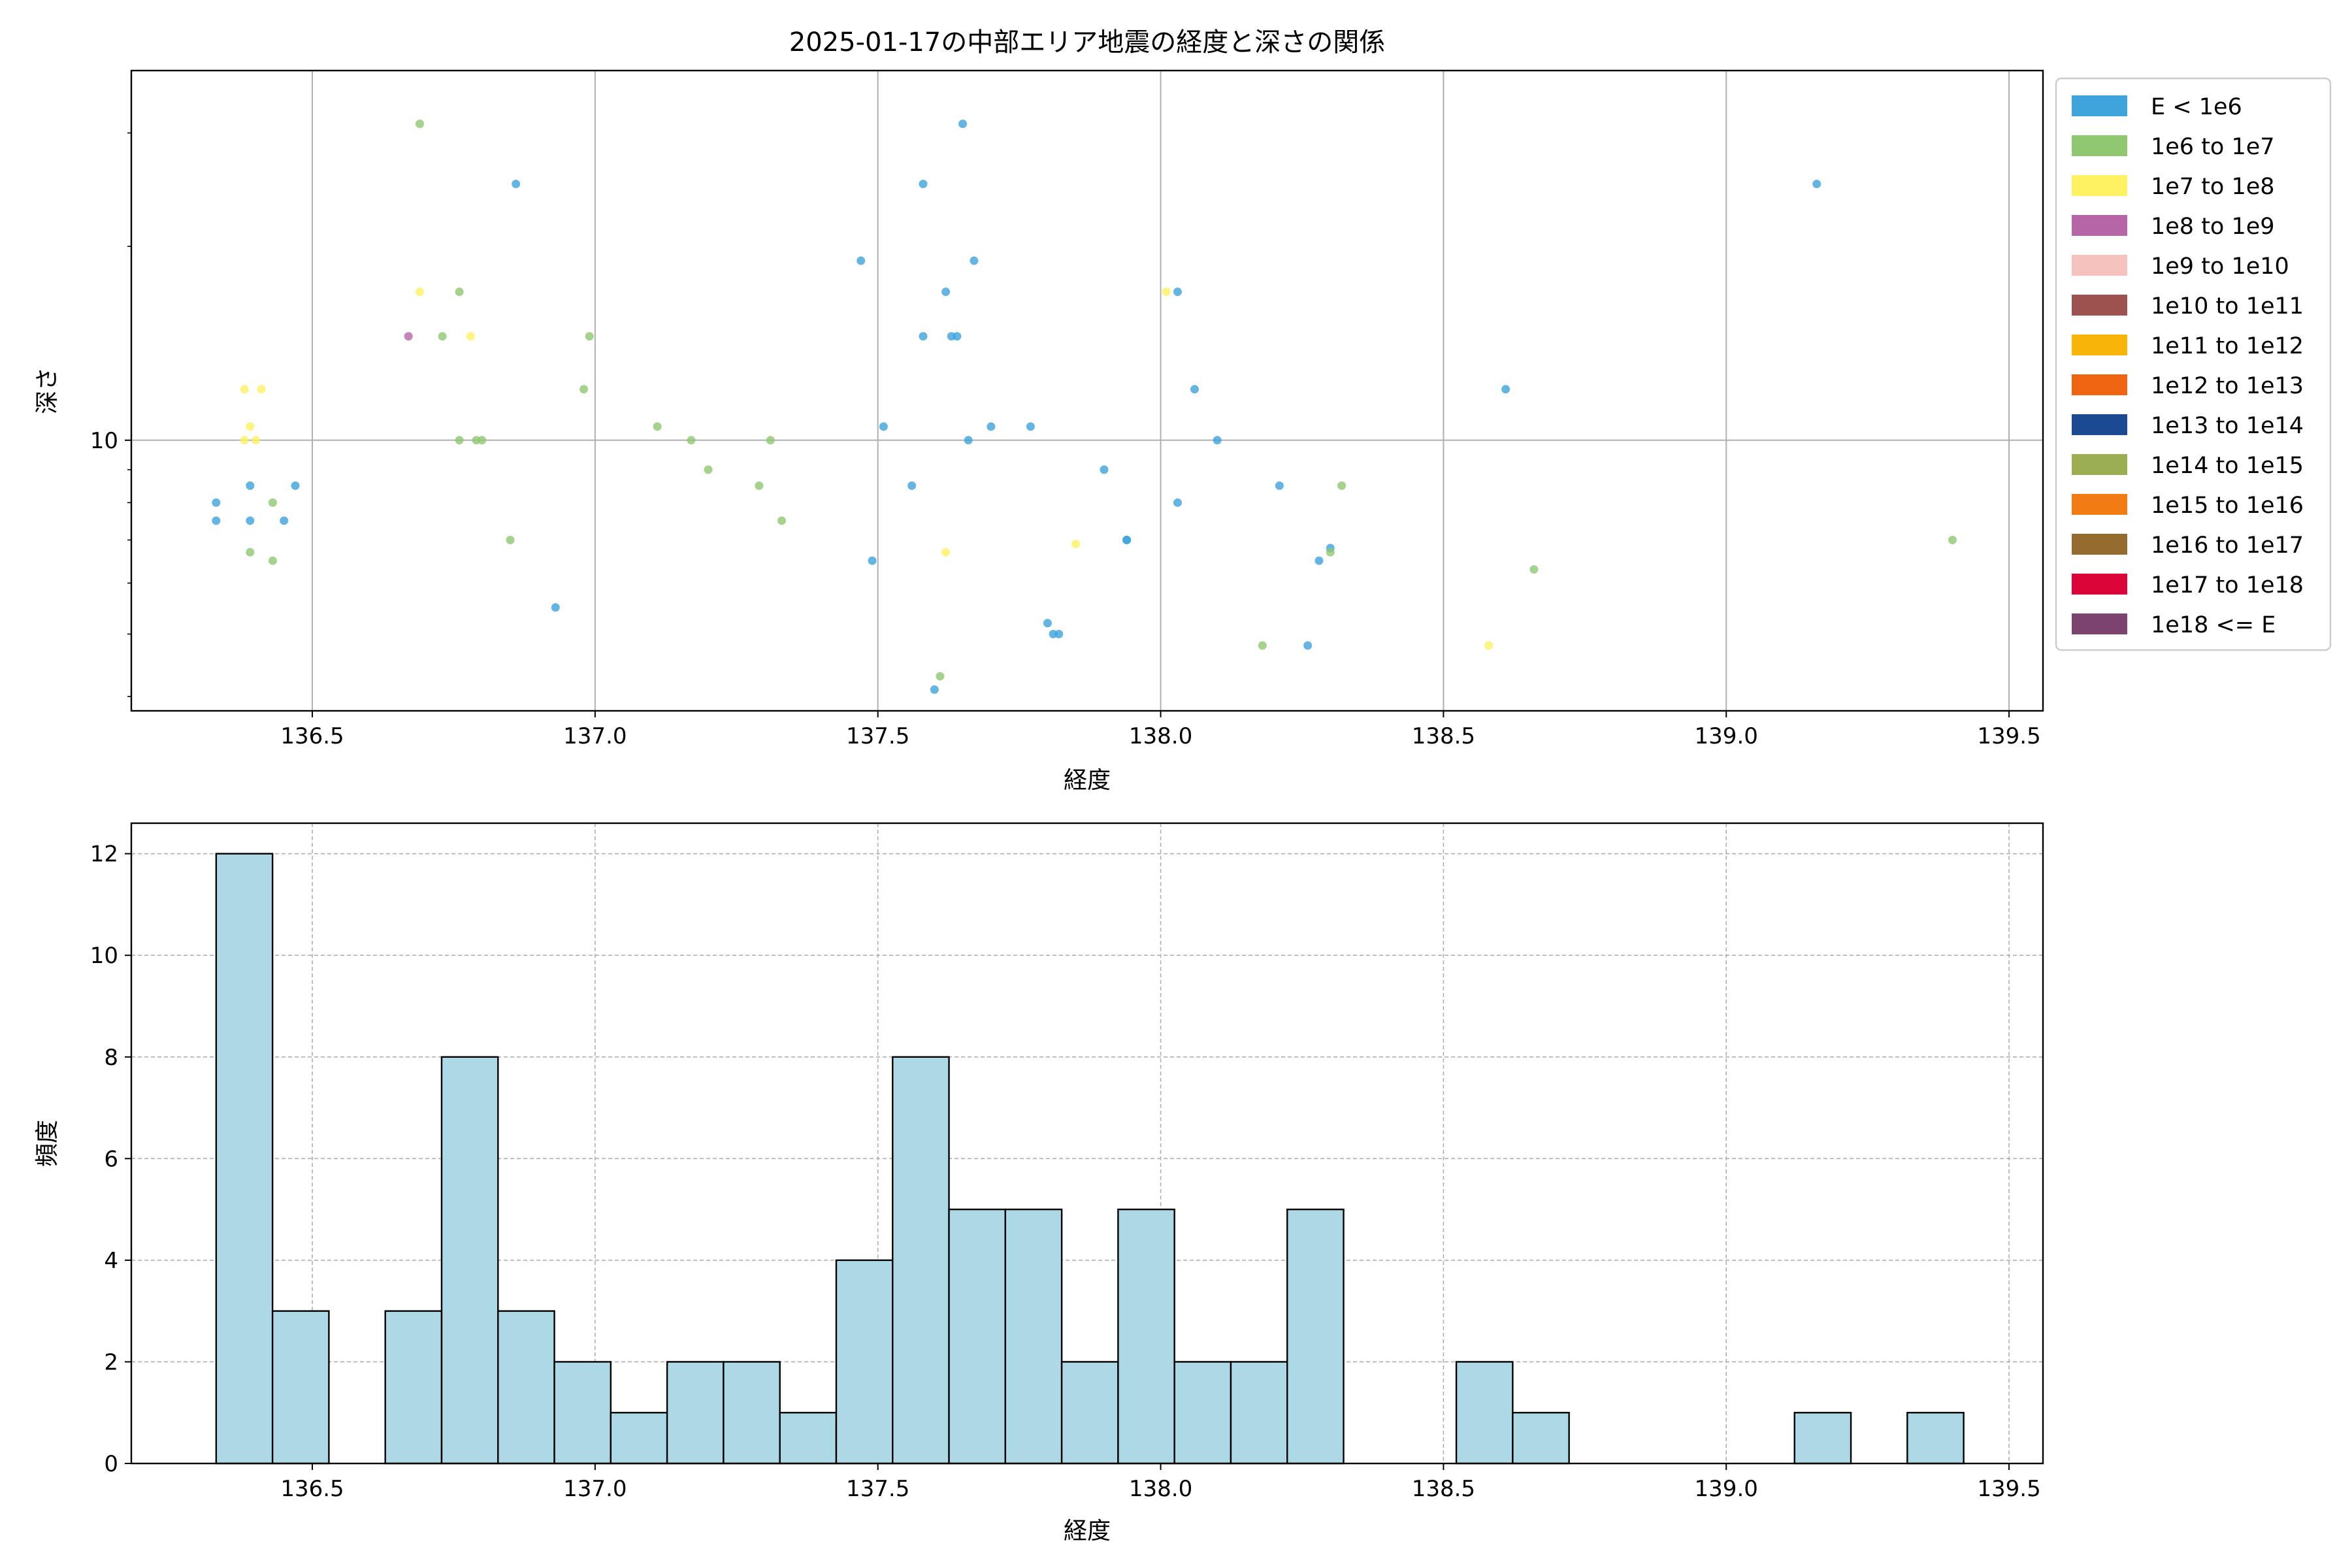 Image resolution: width=2352 pixels, height=1568 pixels. What do you see at coordinates (1726, 736) in the screenshot?
I see `scatter-x-tick-label: 139.0` at bounding box center [1726, 736].